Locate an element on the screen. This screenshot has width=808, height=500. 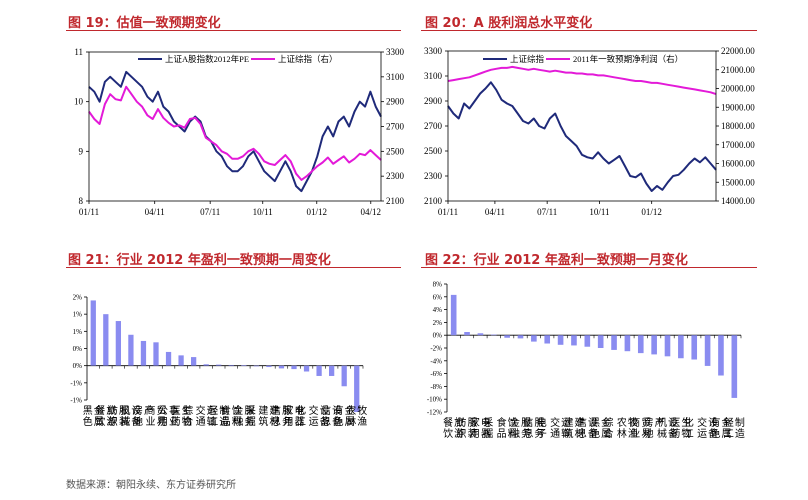
right-axis-tick-label: 3100 is located at coordinates (395, 77).